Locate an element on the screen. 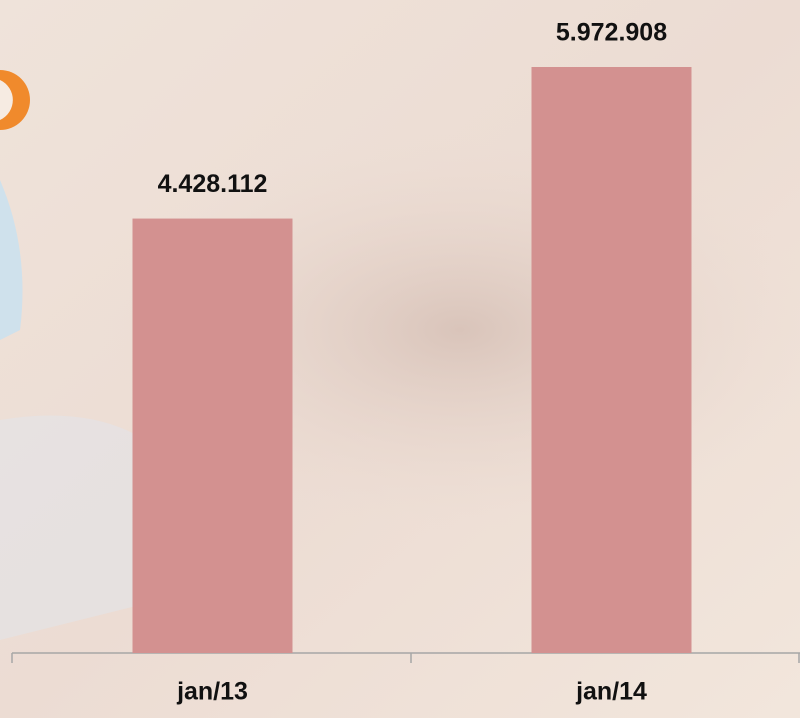  x-tick-label: jan/13 is located at coordinates (212, 692).